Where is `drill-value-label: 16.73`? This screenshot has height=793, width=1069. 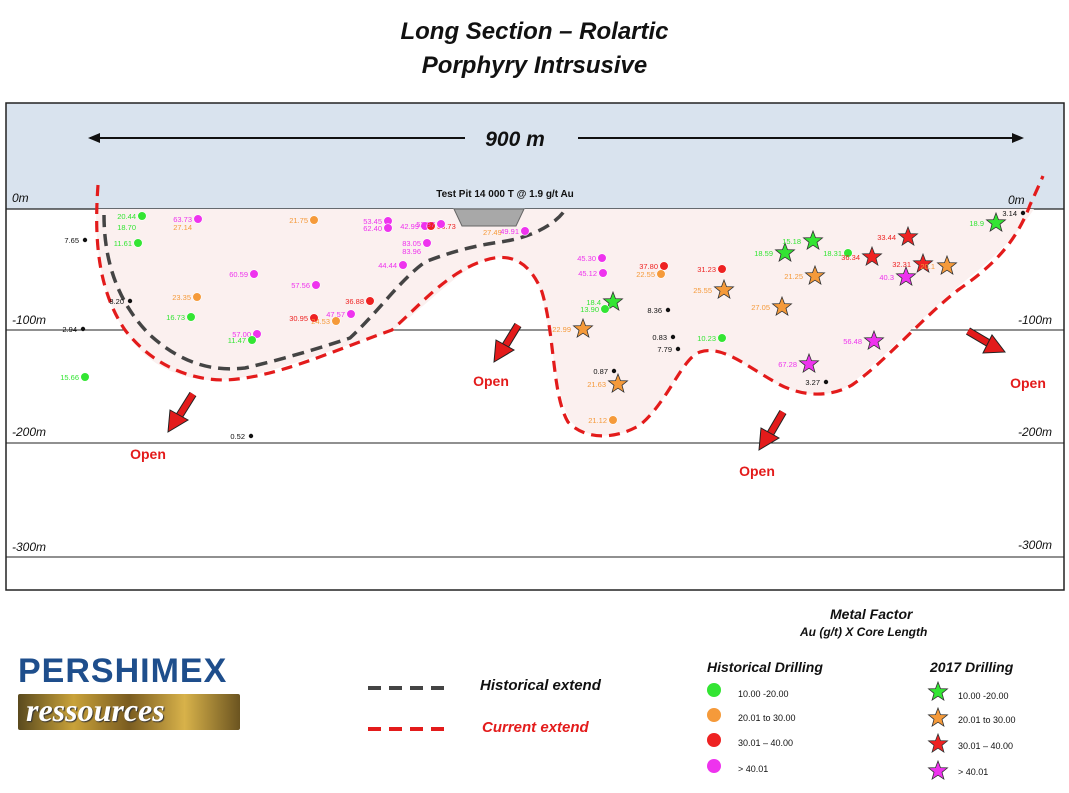 drill-value-label: 16.73 is located at coordinates (175, 317).